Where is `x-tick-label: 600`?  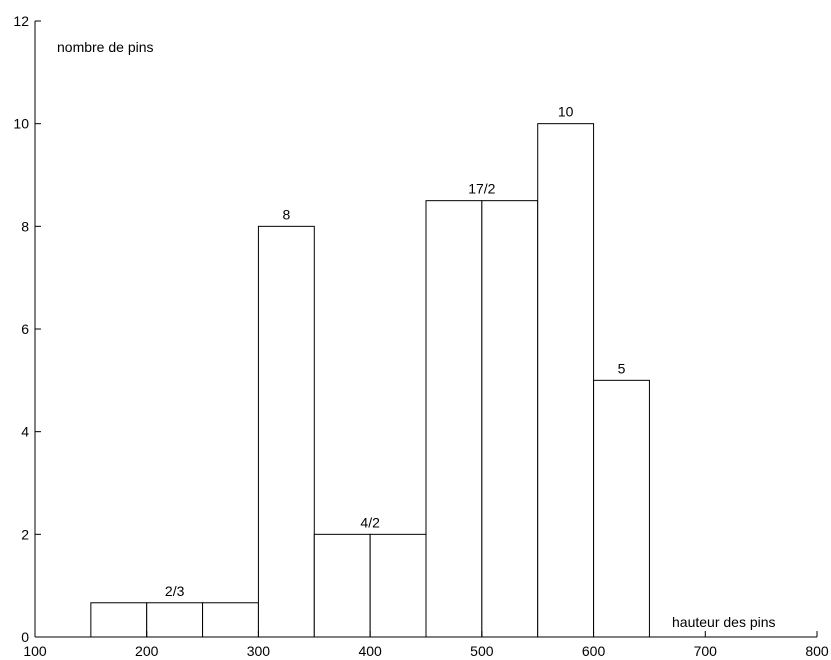
x-tick-label: 600 is located at coordinates (594, 651).